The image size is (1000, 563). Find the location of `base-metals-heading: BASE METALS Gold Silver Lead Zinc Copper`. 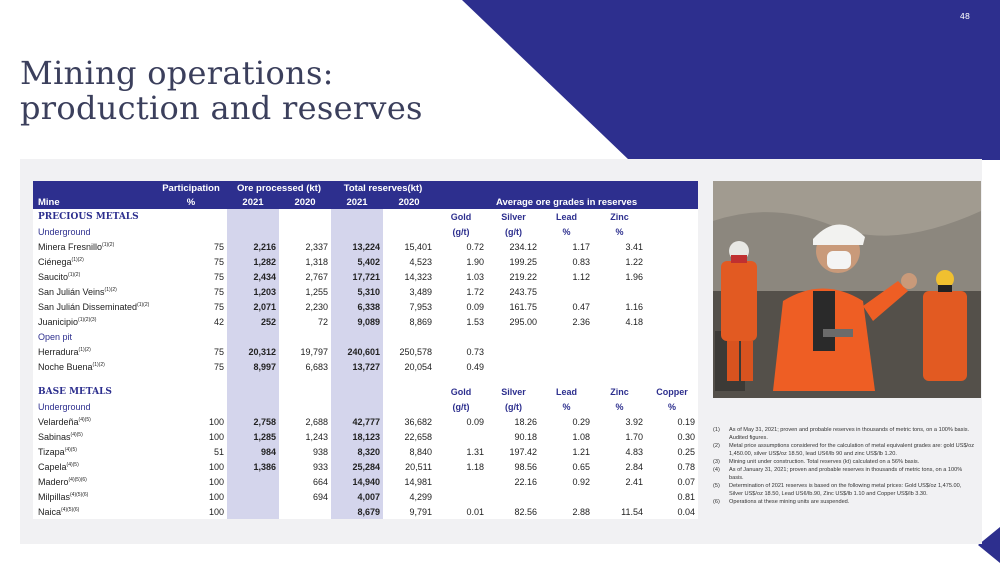

base-metals-heading: BASE METALS Gold Silver Lead Zinc Copper is located at coordinates (366, 391).